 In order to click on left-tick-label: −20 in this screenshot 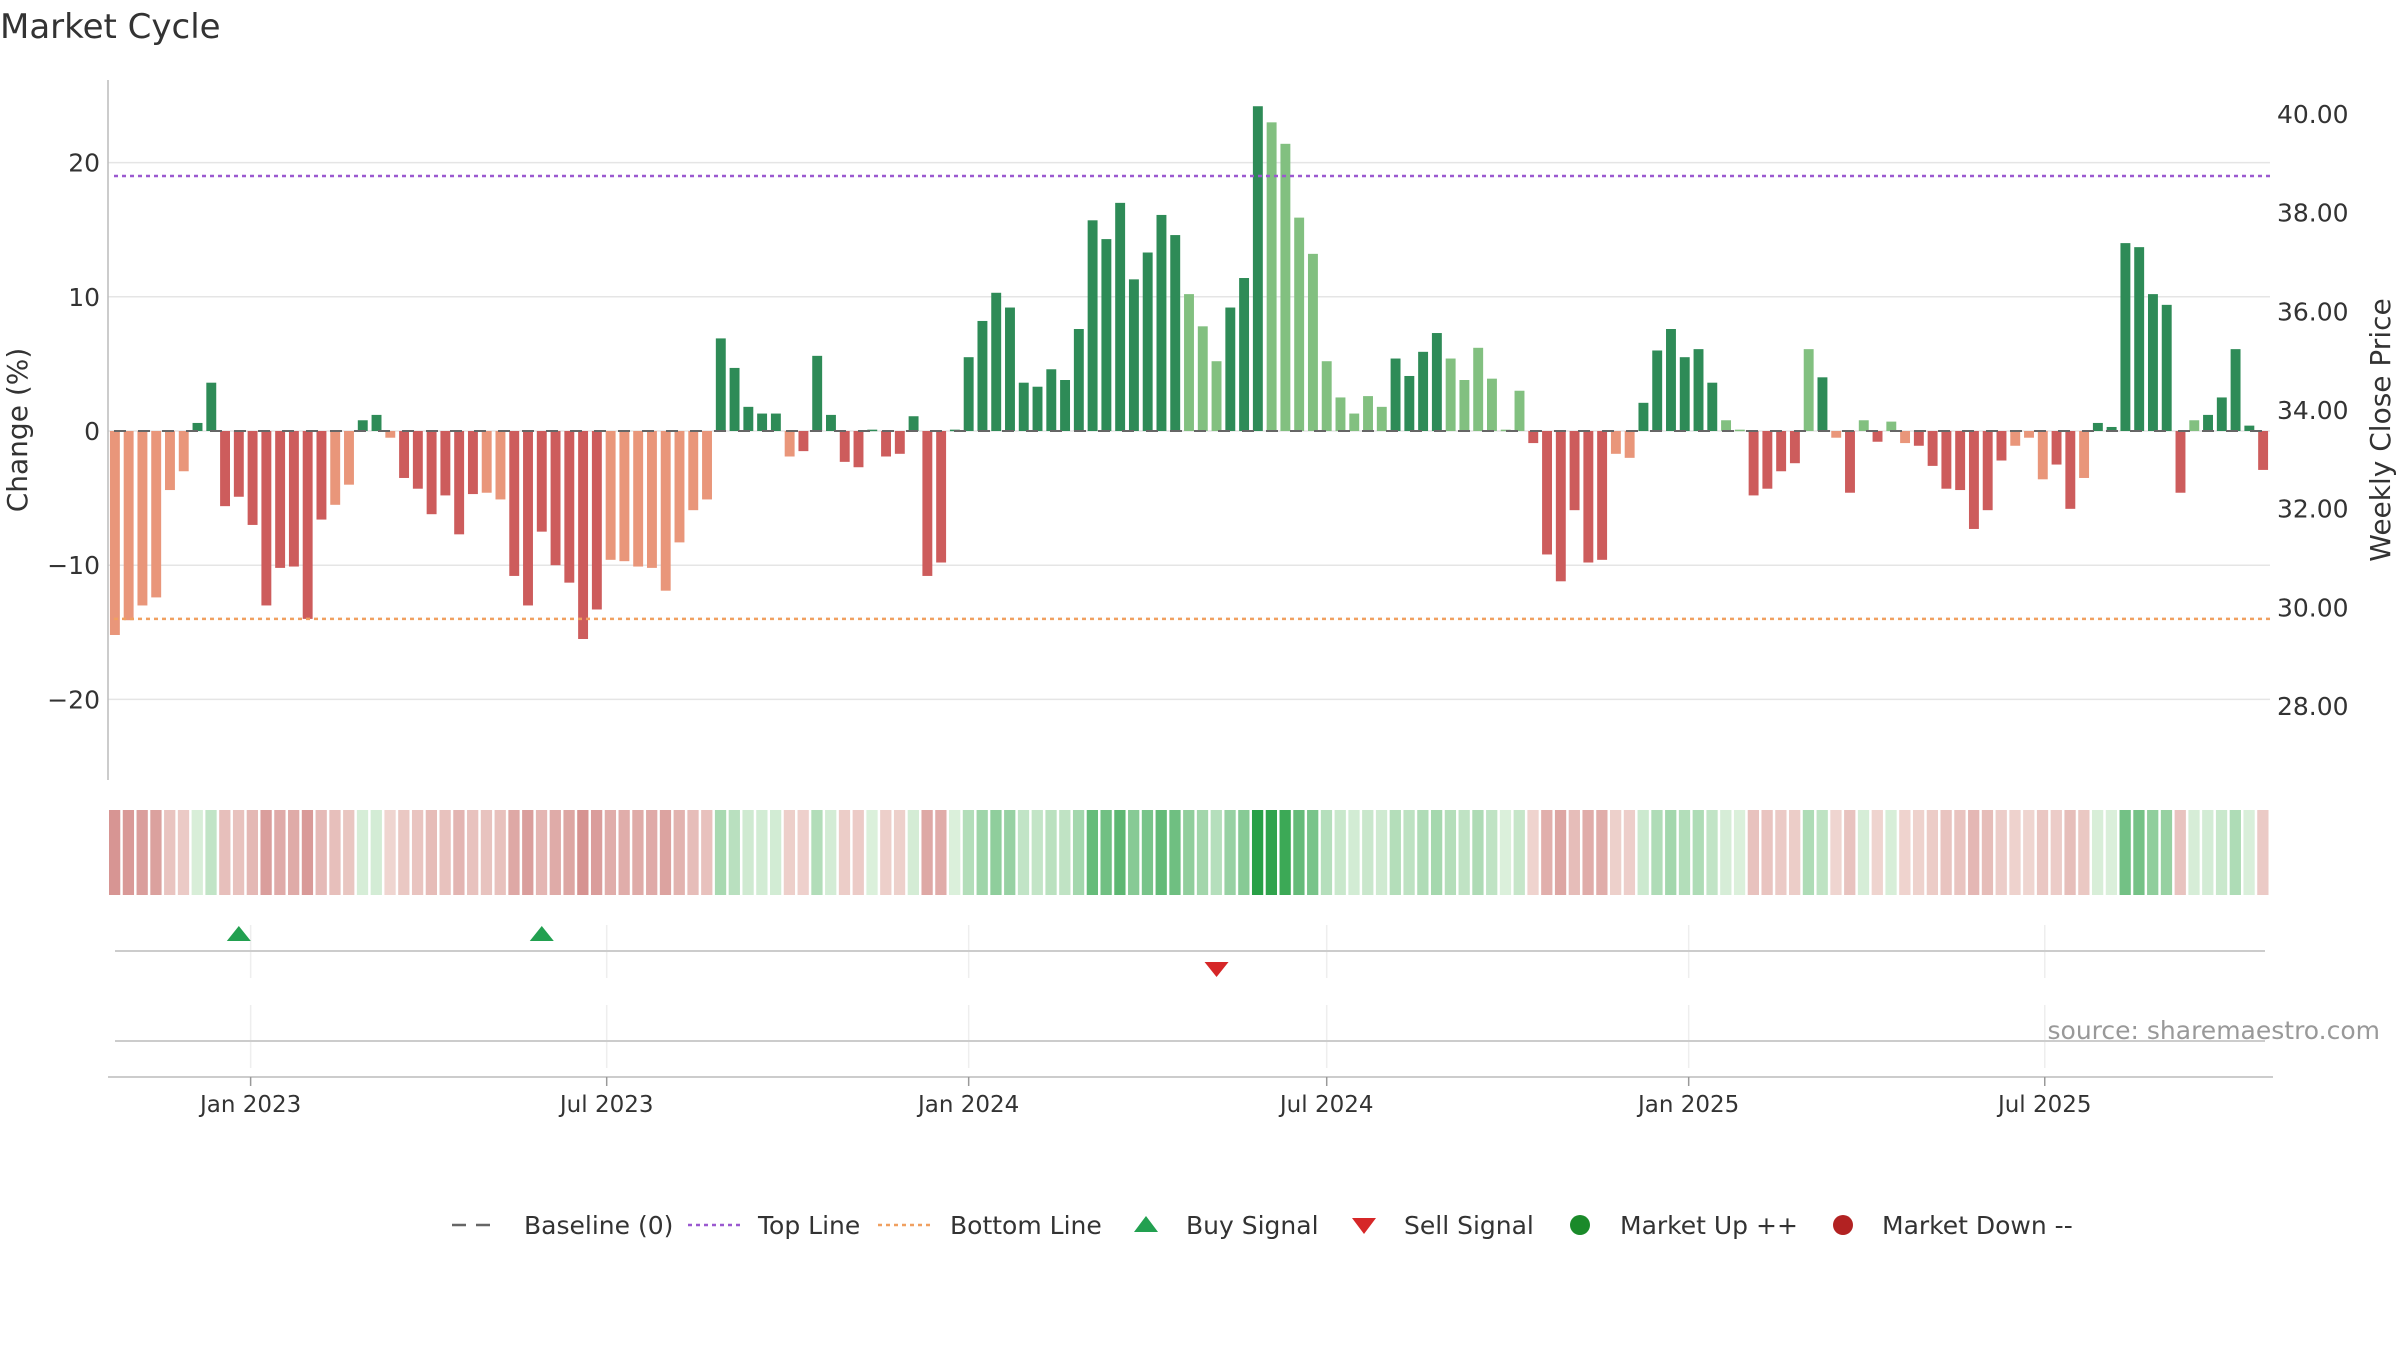, I will do `click(73, 699)`.